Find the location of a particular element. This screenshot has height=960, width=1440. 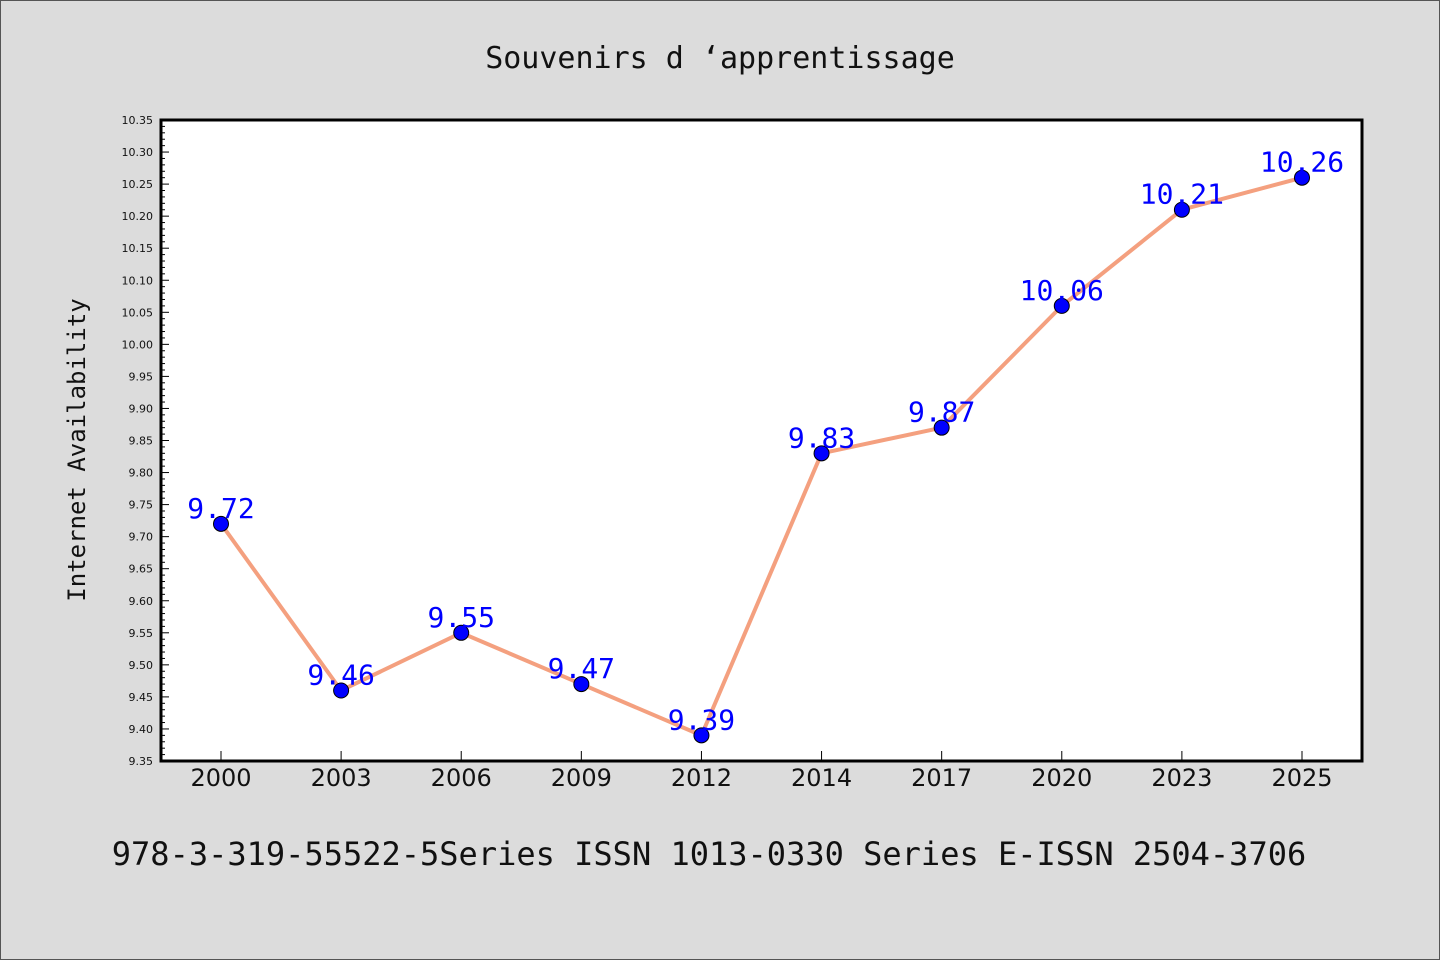

y-tick-label: 10.35 is located at coordinates (138, 120).